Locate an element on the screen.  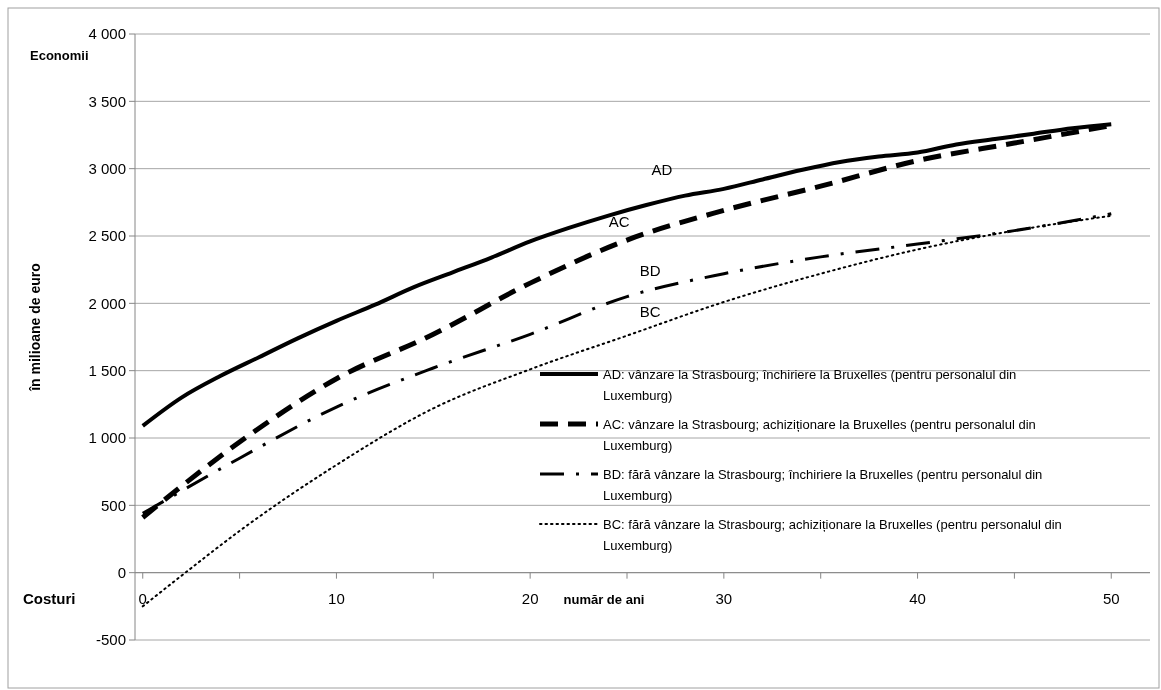
y-tick-label: 4 000 is located at coordinates (107, 34).